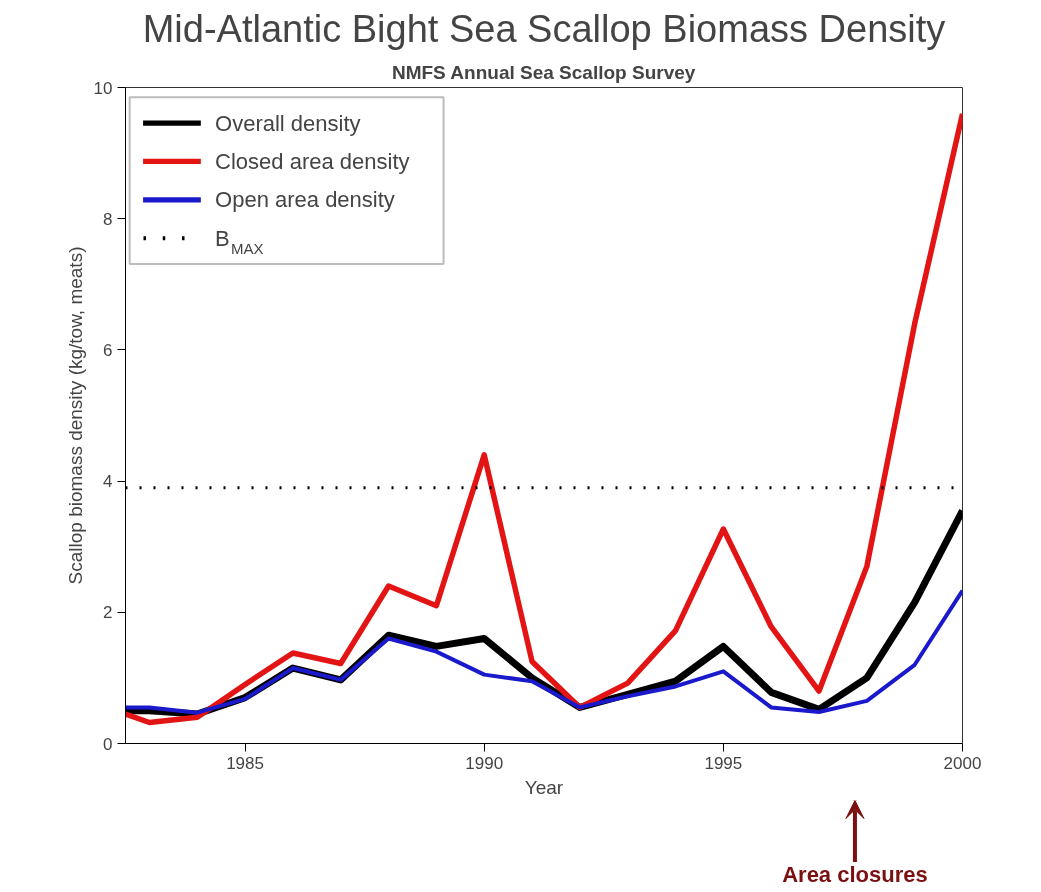 Image resolution: width=1041 pixels, height=892 pixels. Describe the element at coordinates (484, 763) in the screenshot. I see `x-tick-label: 1990` at that location.